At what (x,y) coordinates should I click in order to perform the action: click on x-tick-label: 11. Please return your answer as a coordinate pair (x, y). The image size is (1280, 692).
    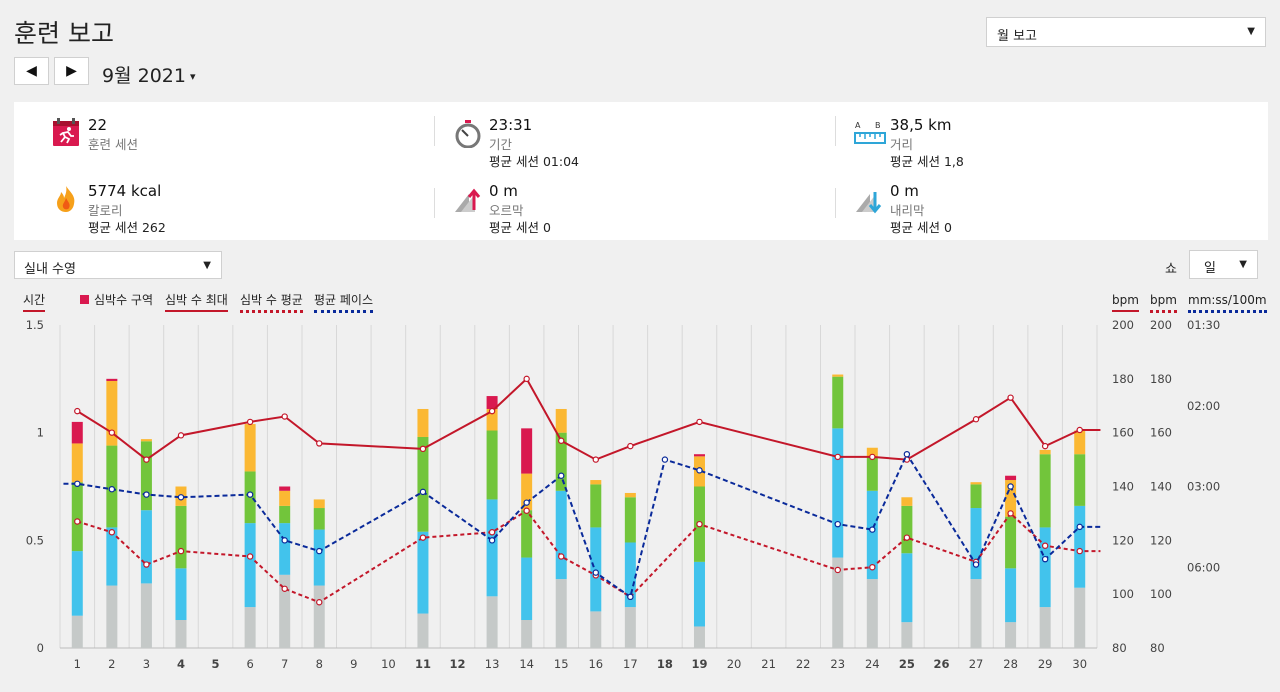
    Looking at the image, I should click on (423, 664).